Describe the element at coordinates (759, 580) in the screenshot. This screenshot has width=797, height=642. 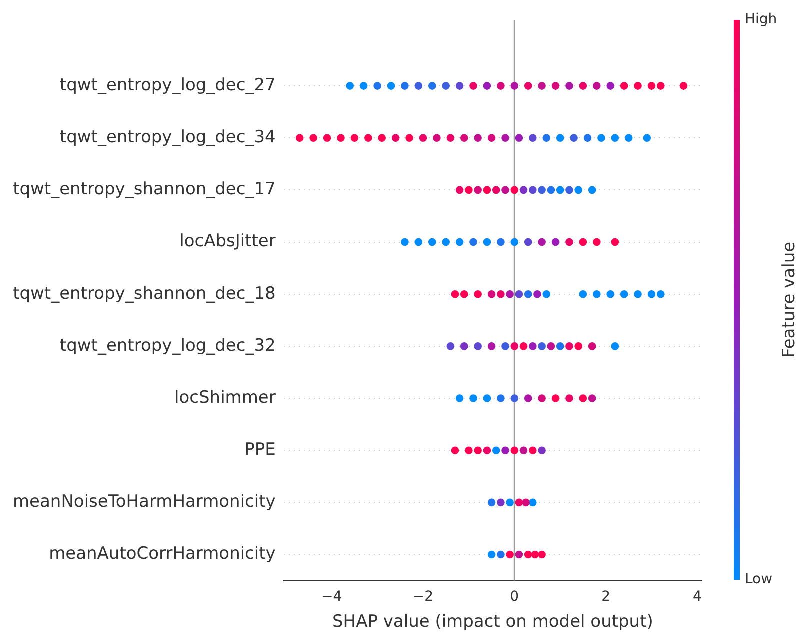
I see `color-bar-label: Low` at that location.